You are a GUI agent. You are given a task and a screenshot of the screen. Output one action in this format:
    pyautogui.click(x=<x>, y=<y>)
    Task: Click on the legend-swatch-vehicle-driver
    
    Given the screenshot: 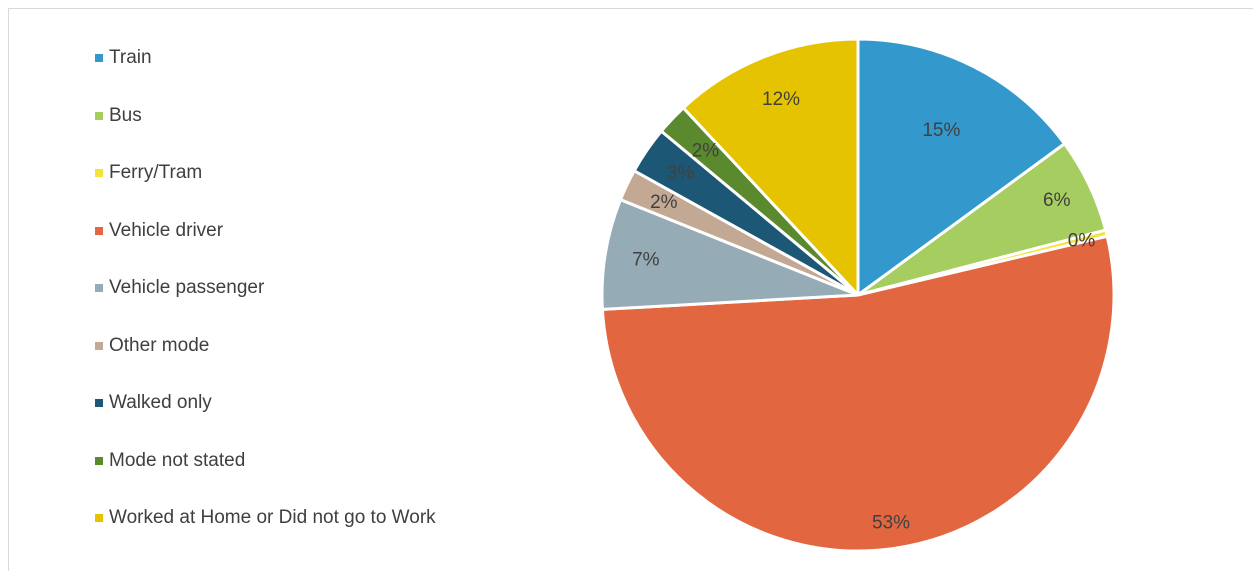 What is the action you would take?
    pyautogui.click(x=99, y=230)
    